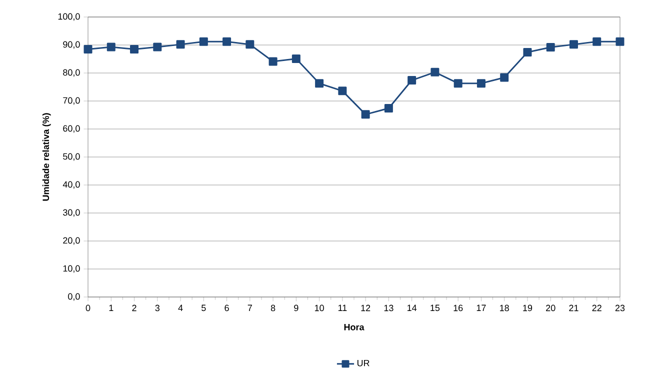 The image size is (653, 388). I want to click on y-tick-label: 0,0, so click(74, 297).